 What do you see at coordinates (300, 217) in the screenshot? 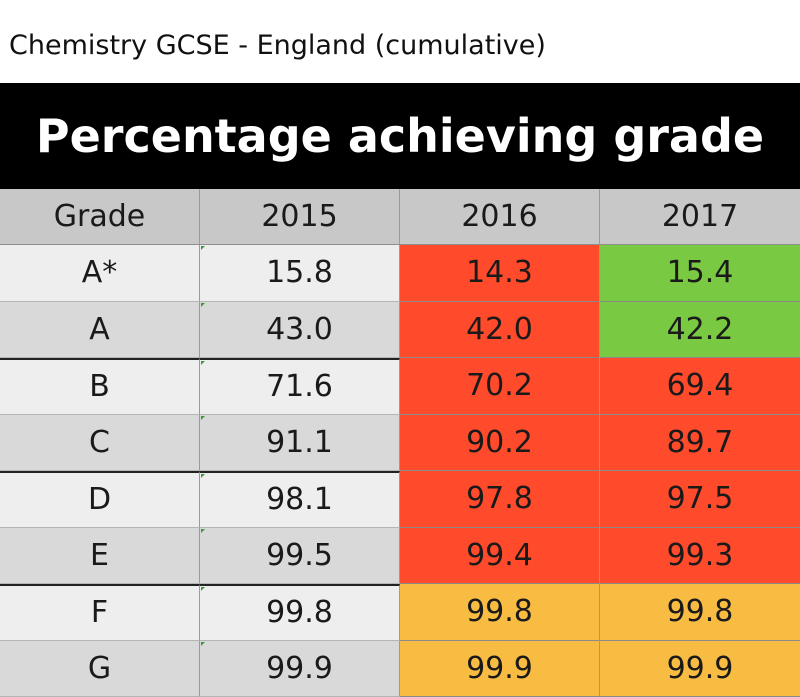
I see `header-2015: 2015` at bounding box center [300, 217].